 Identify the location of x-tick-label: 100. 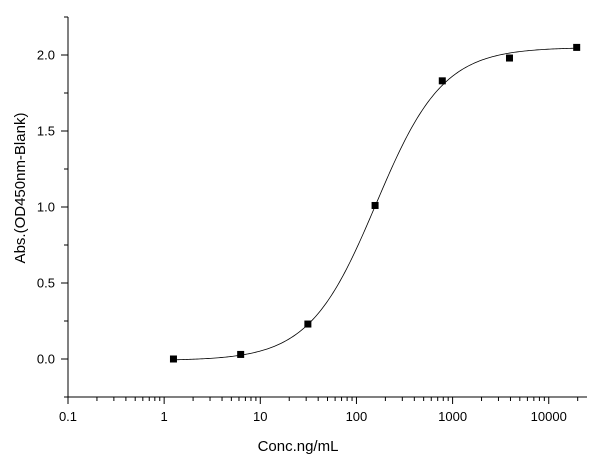
(357, 416).